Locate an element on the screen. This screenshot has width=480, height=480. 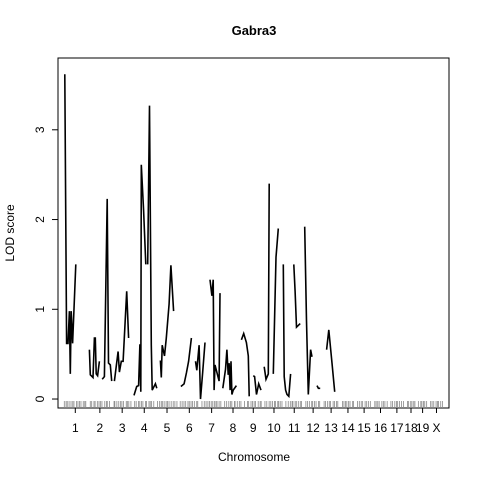
x-tick-label: 11 is located at coordinates (294, 428).